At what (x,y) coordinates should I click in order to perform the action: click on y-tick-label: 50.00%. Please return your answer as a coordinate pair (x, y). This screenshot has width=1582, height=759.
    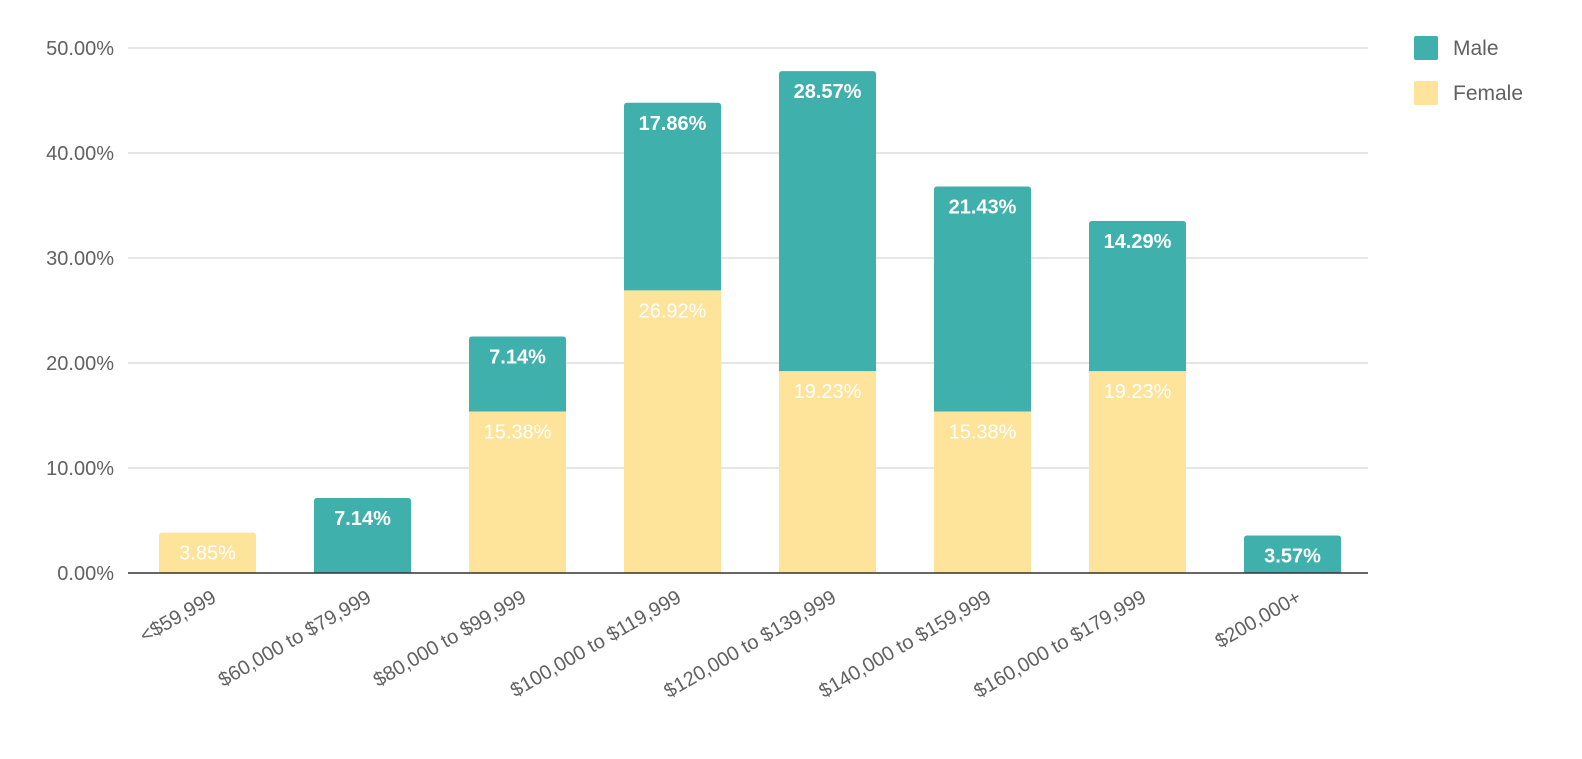
    Looking at the image, I should click on (80, 49).